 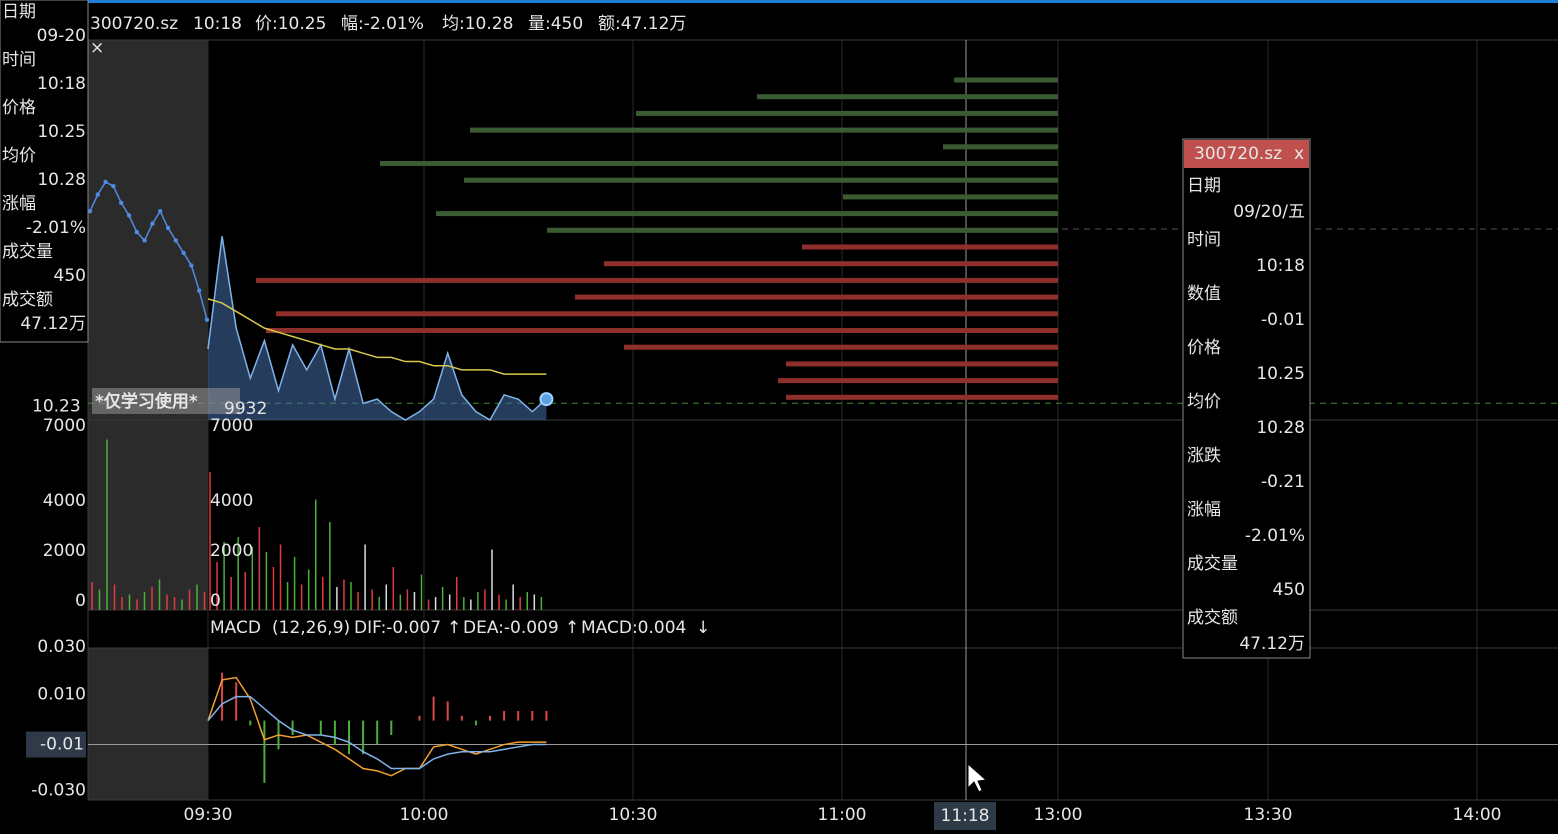 I want to click on tooltip-value: 09/20/五, so click(x=1269, y=212).